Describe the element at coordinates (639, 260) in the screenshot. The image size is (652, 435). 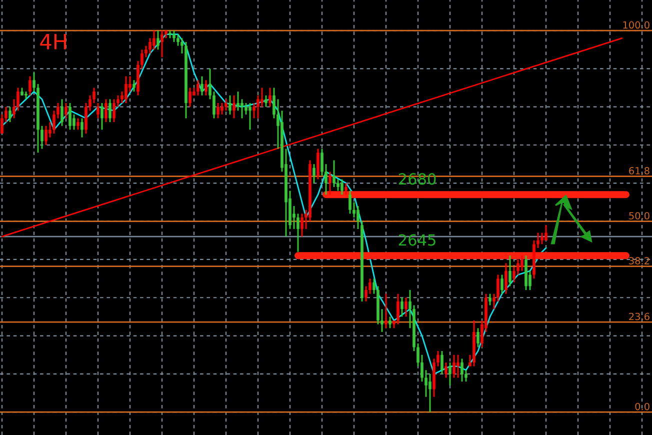
I see `ref-line-label: 38.2` at that location.